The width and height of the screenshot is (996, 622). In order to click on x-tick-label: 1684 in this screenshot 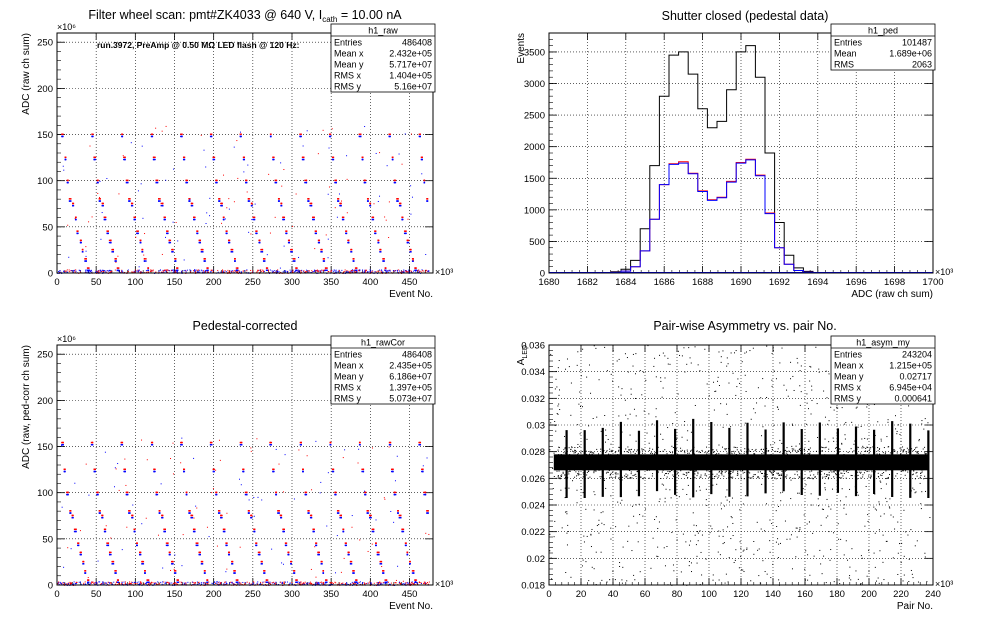, I will do `click(625, 282)`.